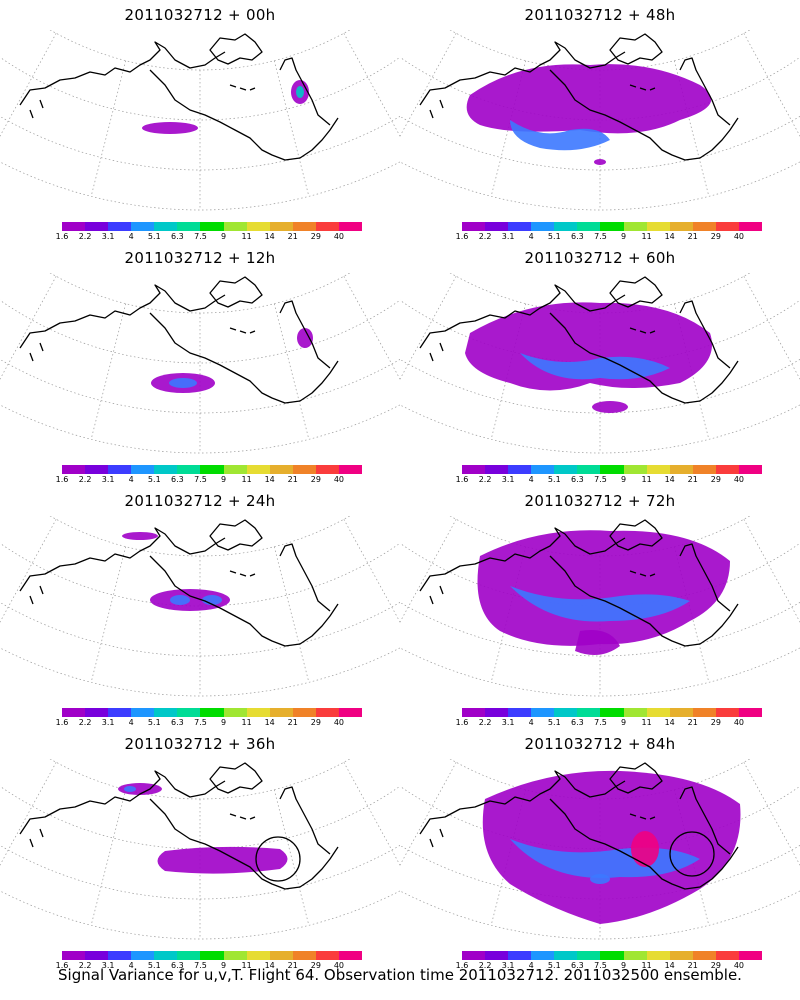 The width and height of the screenshot is (800, 1000). What do you see at coordinates (600, 258) in the screenshot?
I see `panel-title: 2011032712 + 60h` at bounding box center [600, 258].